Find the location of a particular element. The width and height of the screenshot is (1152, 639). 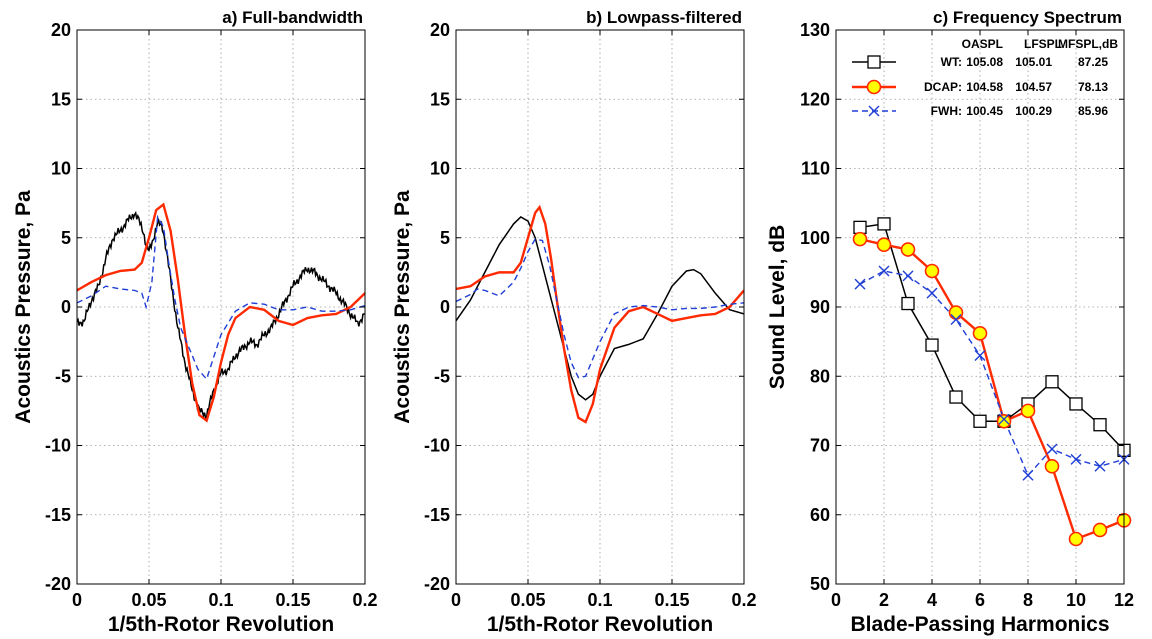

legend-value: 78.13 is located at coordinates (1093, 87).